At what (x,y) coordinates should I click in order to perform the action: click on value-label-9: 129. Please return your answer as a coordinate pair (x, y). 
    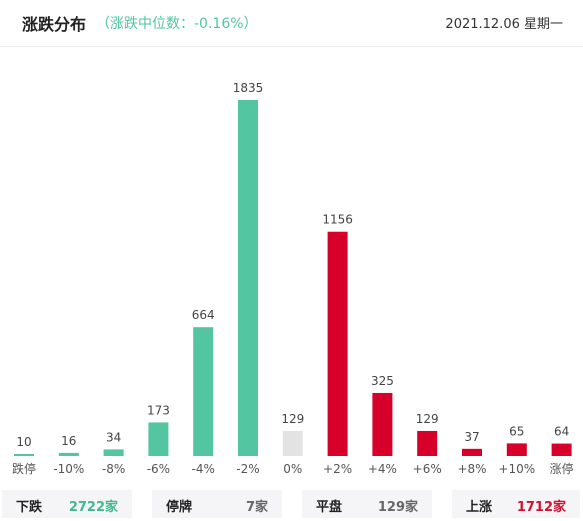
    Looking at the image, I should click on (427, 419).